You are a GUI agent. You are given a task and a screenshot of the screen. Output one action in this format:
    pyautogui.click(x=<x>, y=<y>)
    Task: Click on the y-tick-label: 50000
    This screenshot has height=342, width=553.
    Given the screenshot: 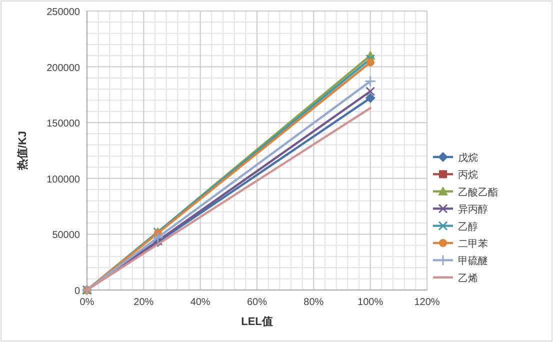 What is the action you would take?
    pyautogui.click(x=66, y=236)
    